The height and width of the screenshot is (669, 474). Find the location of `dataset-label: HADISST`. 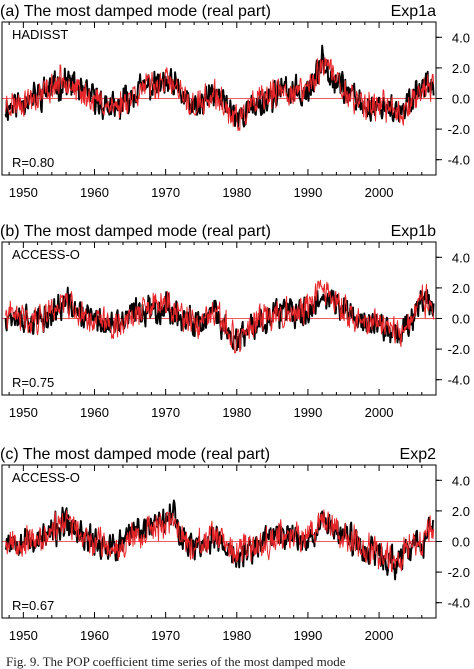

dataset-label: HADISST is located at coordinates (40, 34).